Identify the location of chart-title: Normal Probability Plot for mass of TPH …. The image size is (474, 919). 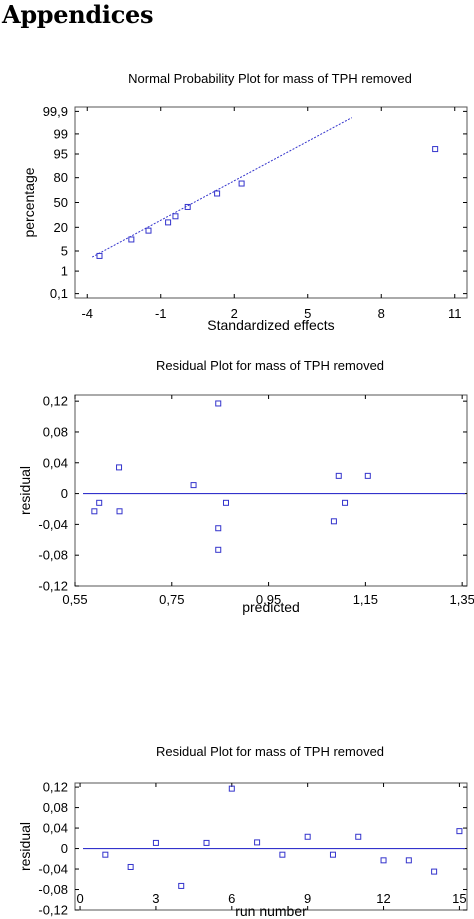
(270, 78).